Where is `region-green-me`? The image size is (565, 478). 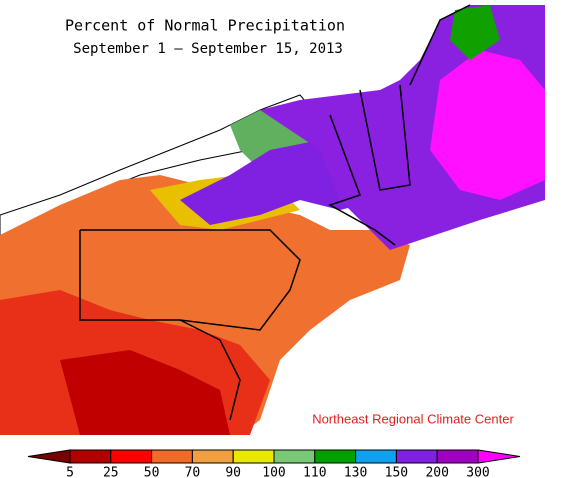 region-green-me is located at coordinates (475, 32).